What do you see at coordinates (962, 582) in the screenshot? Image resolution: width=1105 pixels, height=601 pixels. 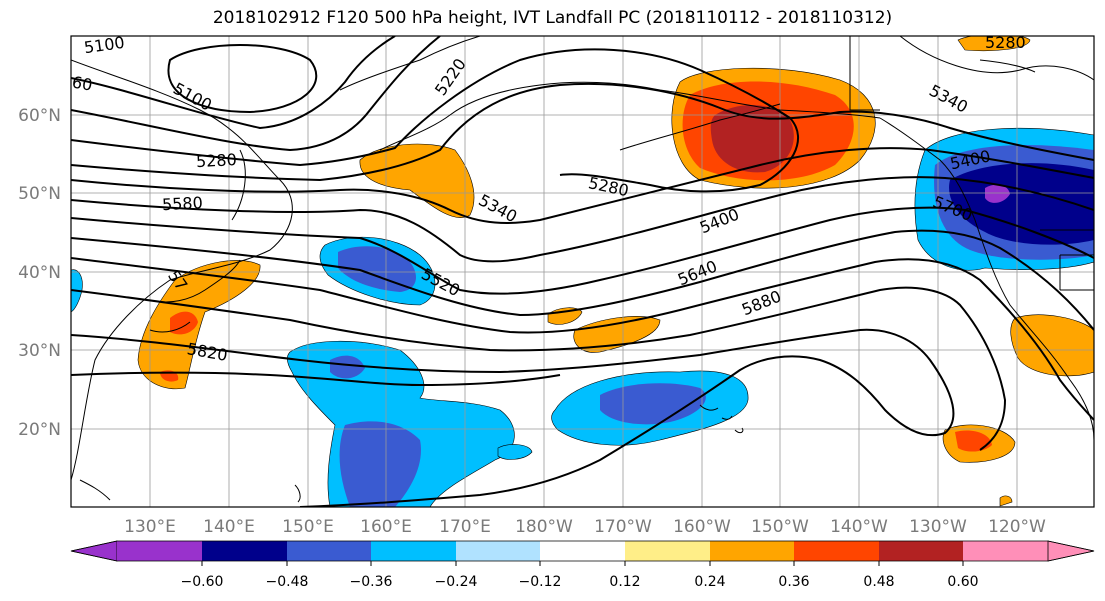 I see `colorbar-tick-label: 0.60` at bounding box center [962, 582].